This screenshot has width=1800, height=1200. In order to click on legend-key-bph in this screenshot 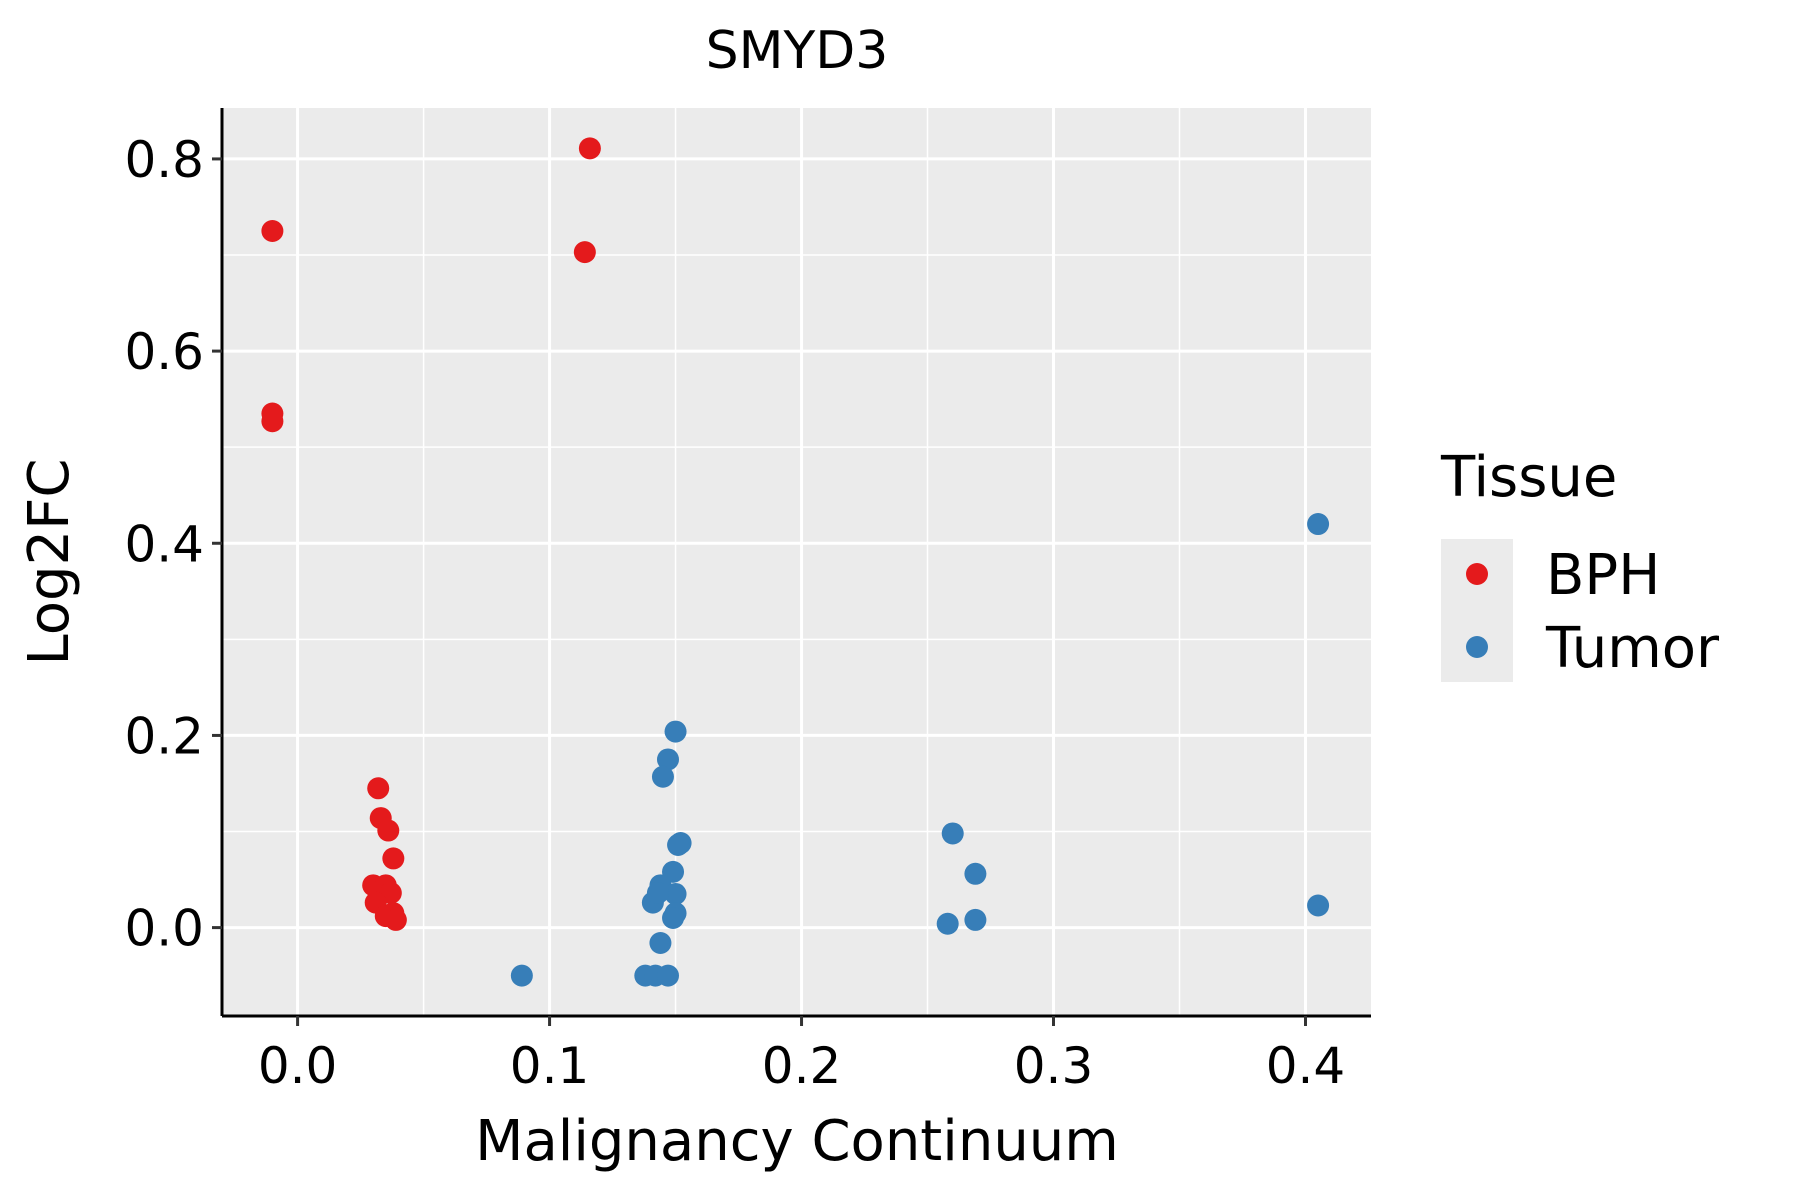, I will do `click(1477, 574)`.